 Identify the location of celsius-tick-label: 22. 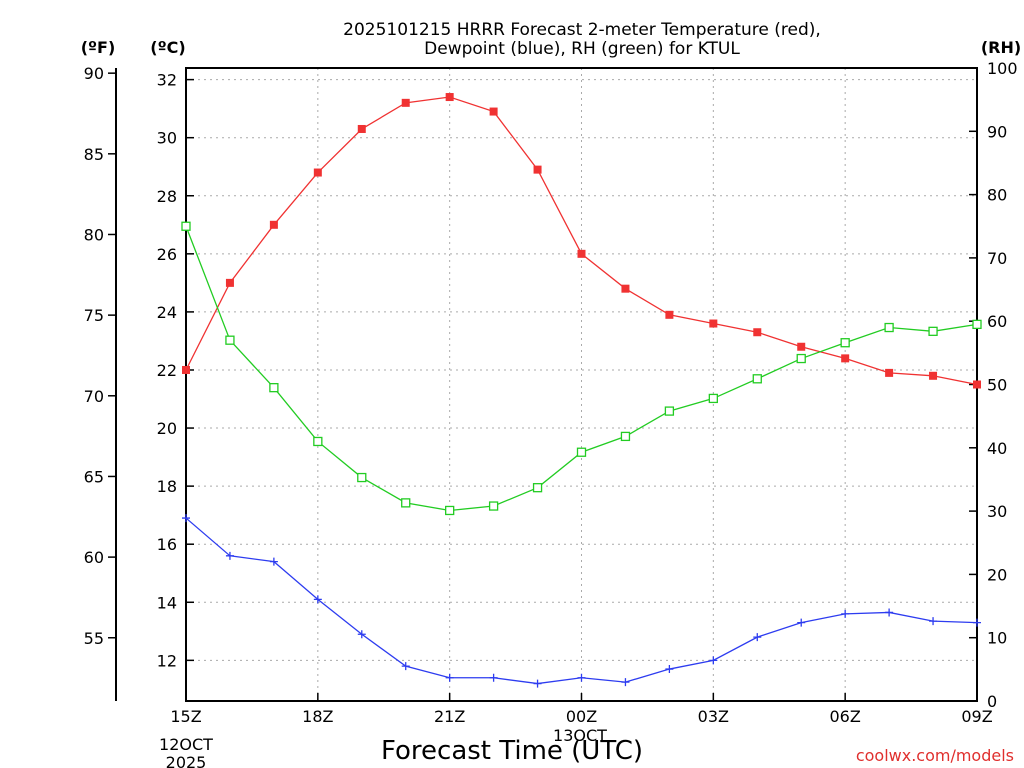
(167, 370).